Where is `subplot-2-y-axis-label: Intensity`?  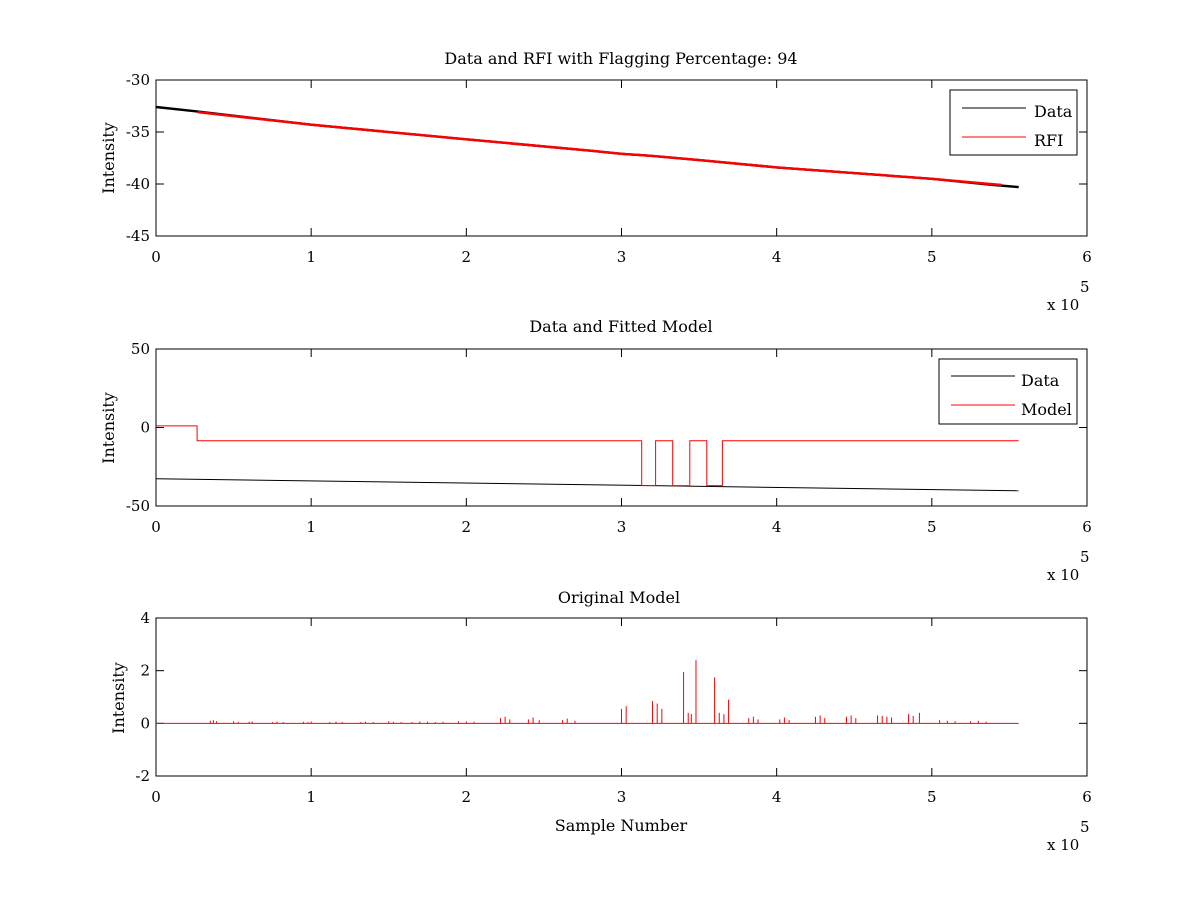
subplot-2-y-axis-label: Intensity is located at coordinates (108, 428).